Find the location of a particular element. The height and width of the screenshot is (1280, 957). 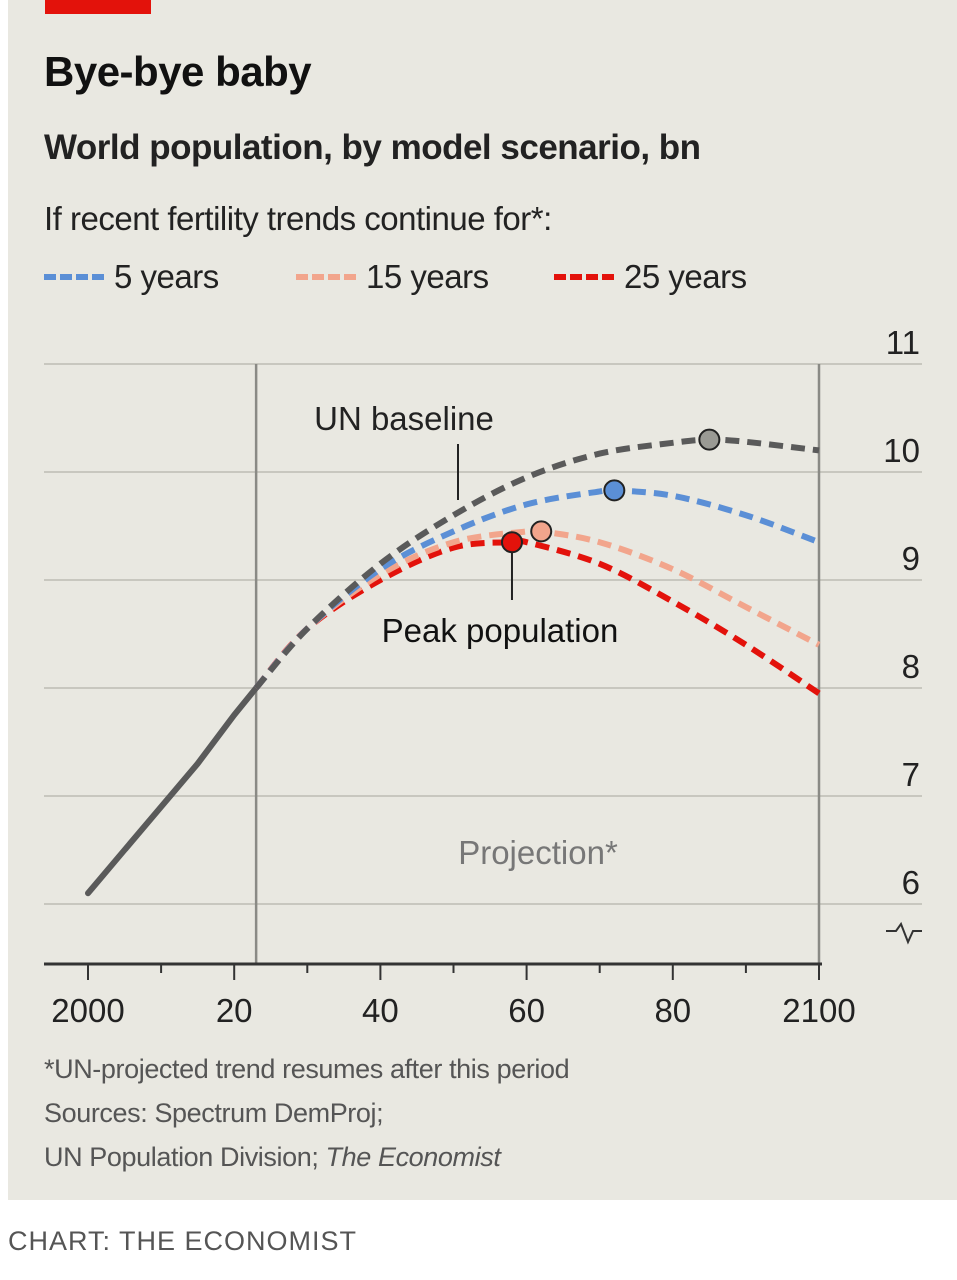

peak-marker-un-baseline is located at coordinates (709, 439).